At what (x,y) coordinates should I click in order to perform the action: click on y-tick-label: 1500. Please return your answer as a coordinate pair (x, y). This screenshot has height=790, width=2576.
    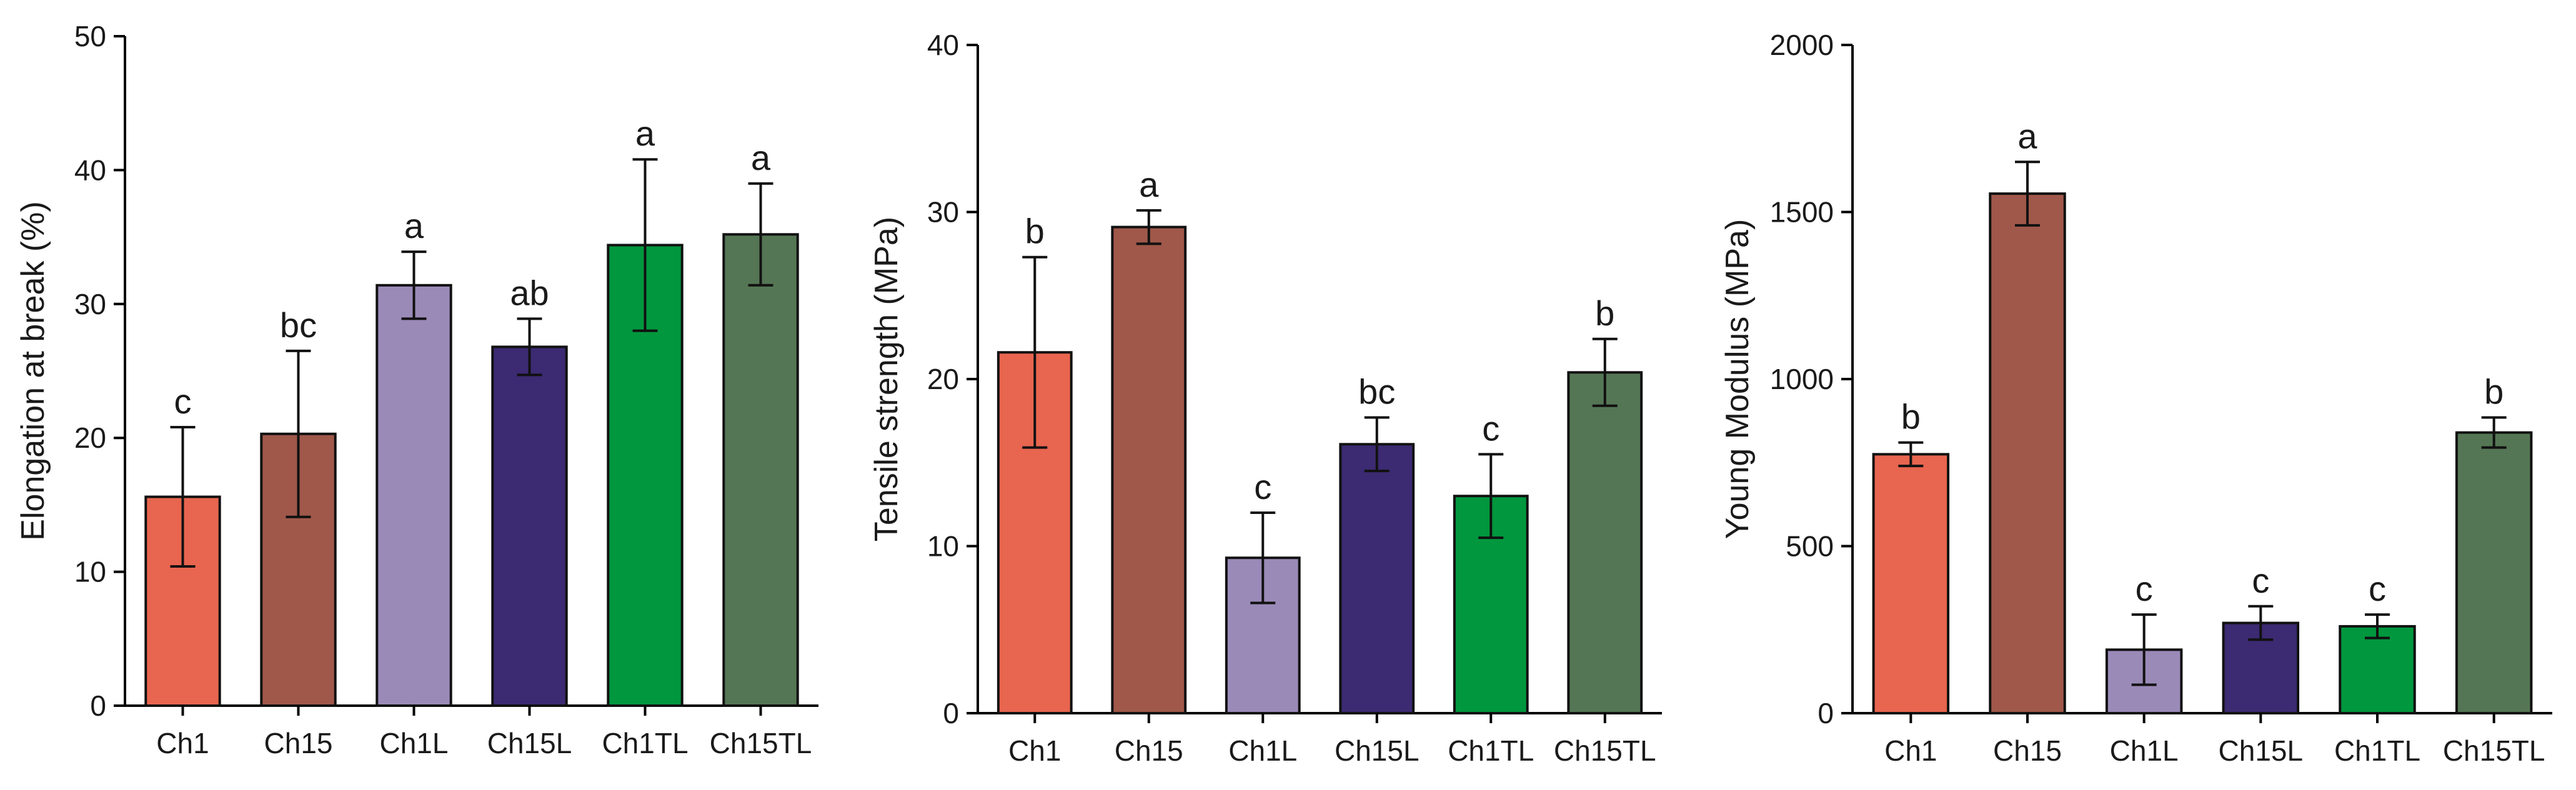
    Looking at the image, I should click on (1802, 212).